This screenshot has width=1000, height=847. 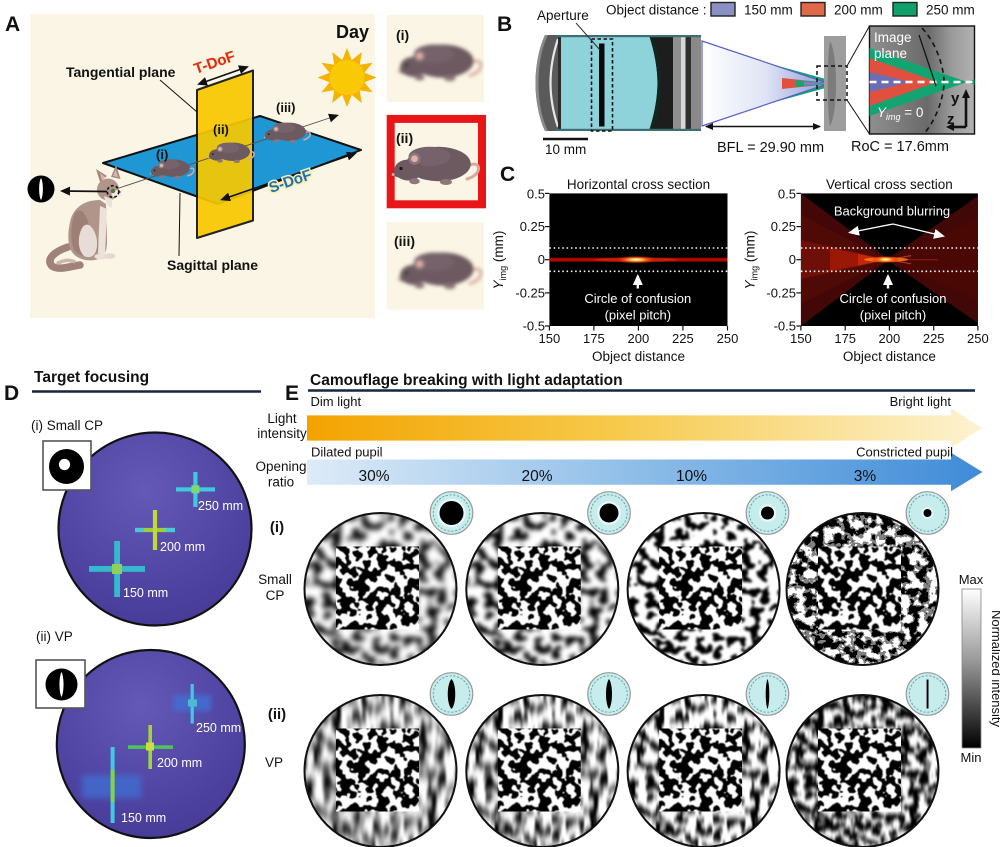 I want to click on svg-text: 3%, so click(x=865, y=476).